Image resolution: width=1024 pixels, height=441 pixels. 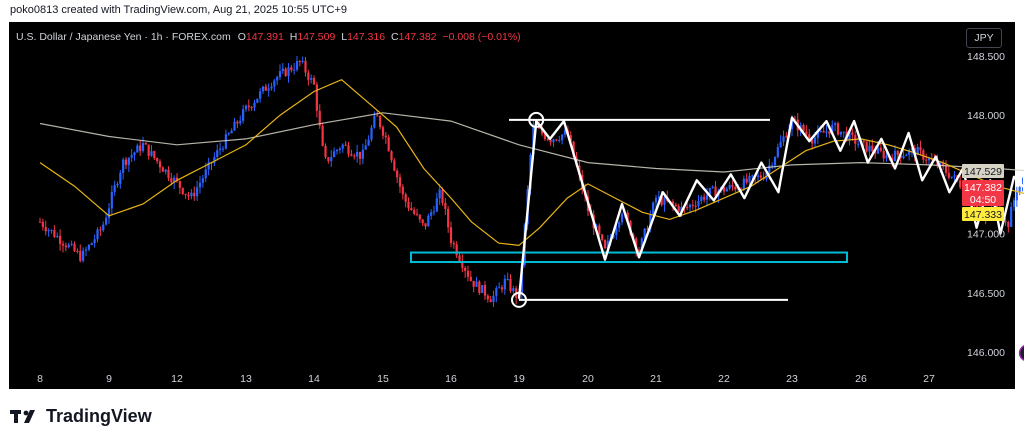 What do you see at coordinates (519, 299) in the screenshot?
I see `pivot-low-circle` at bounding box center [519, 299].